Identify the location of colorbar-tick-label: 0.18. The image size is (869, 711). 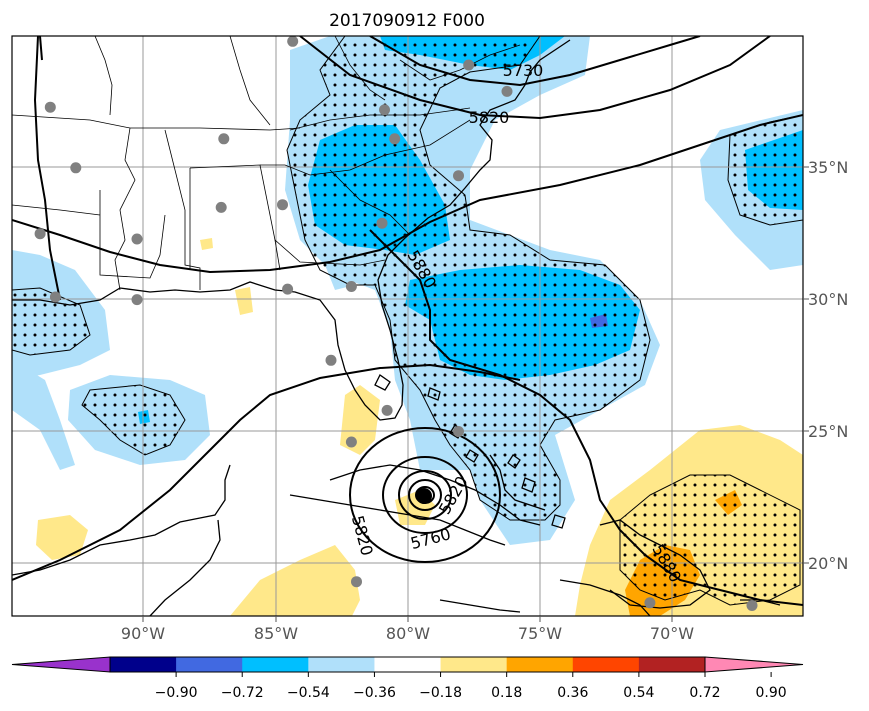
(506, 693).